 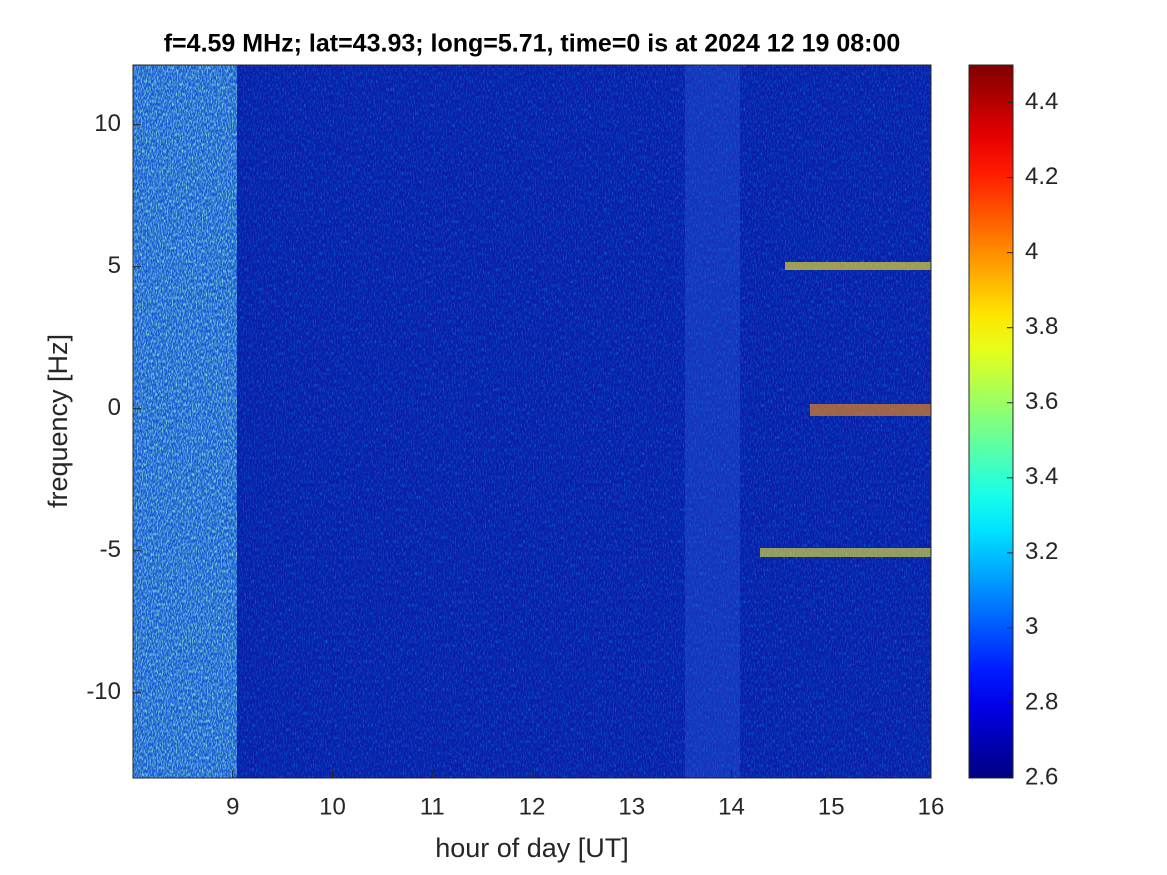 I want to click on x-tick-label: 12, so click(x=532, y=806).